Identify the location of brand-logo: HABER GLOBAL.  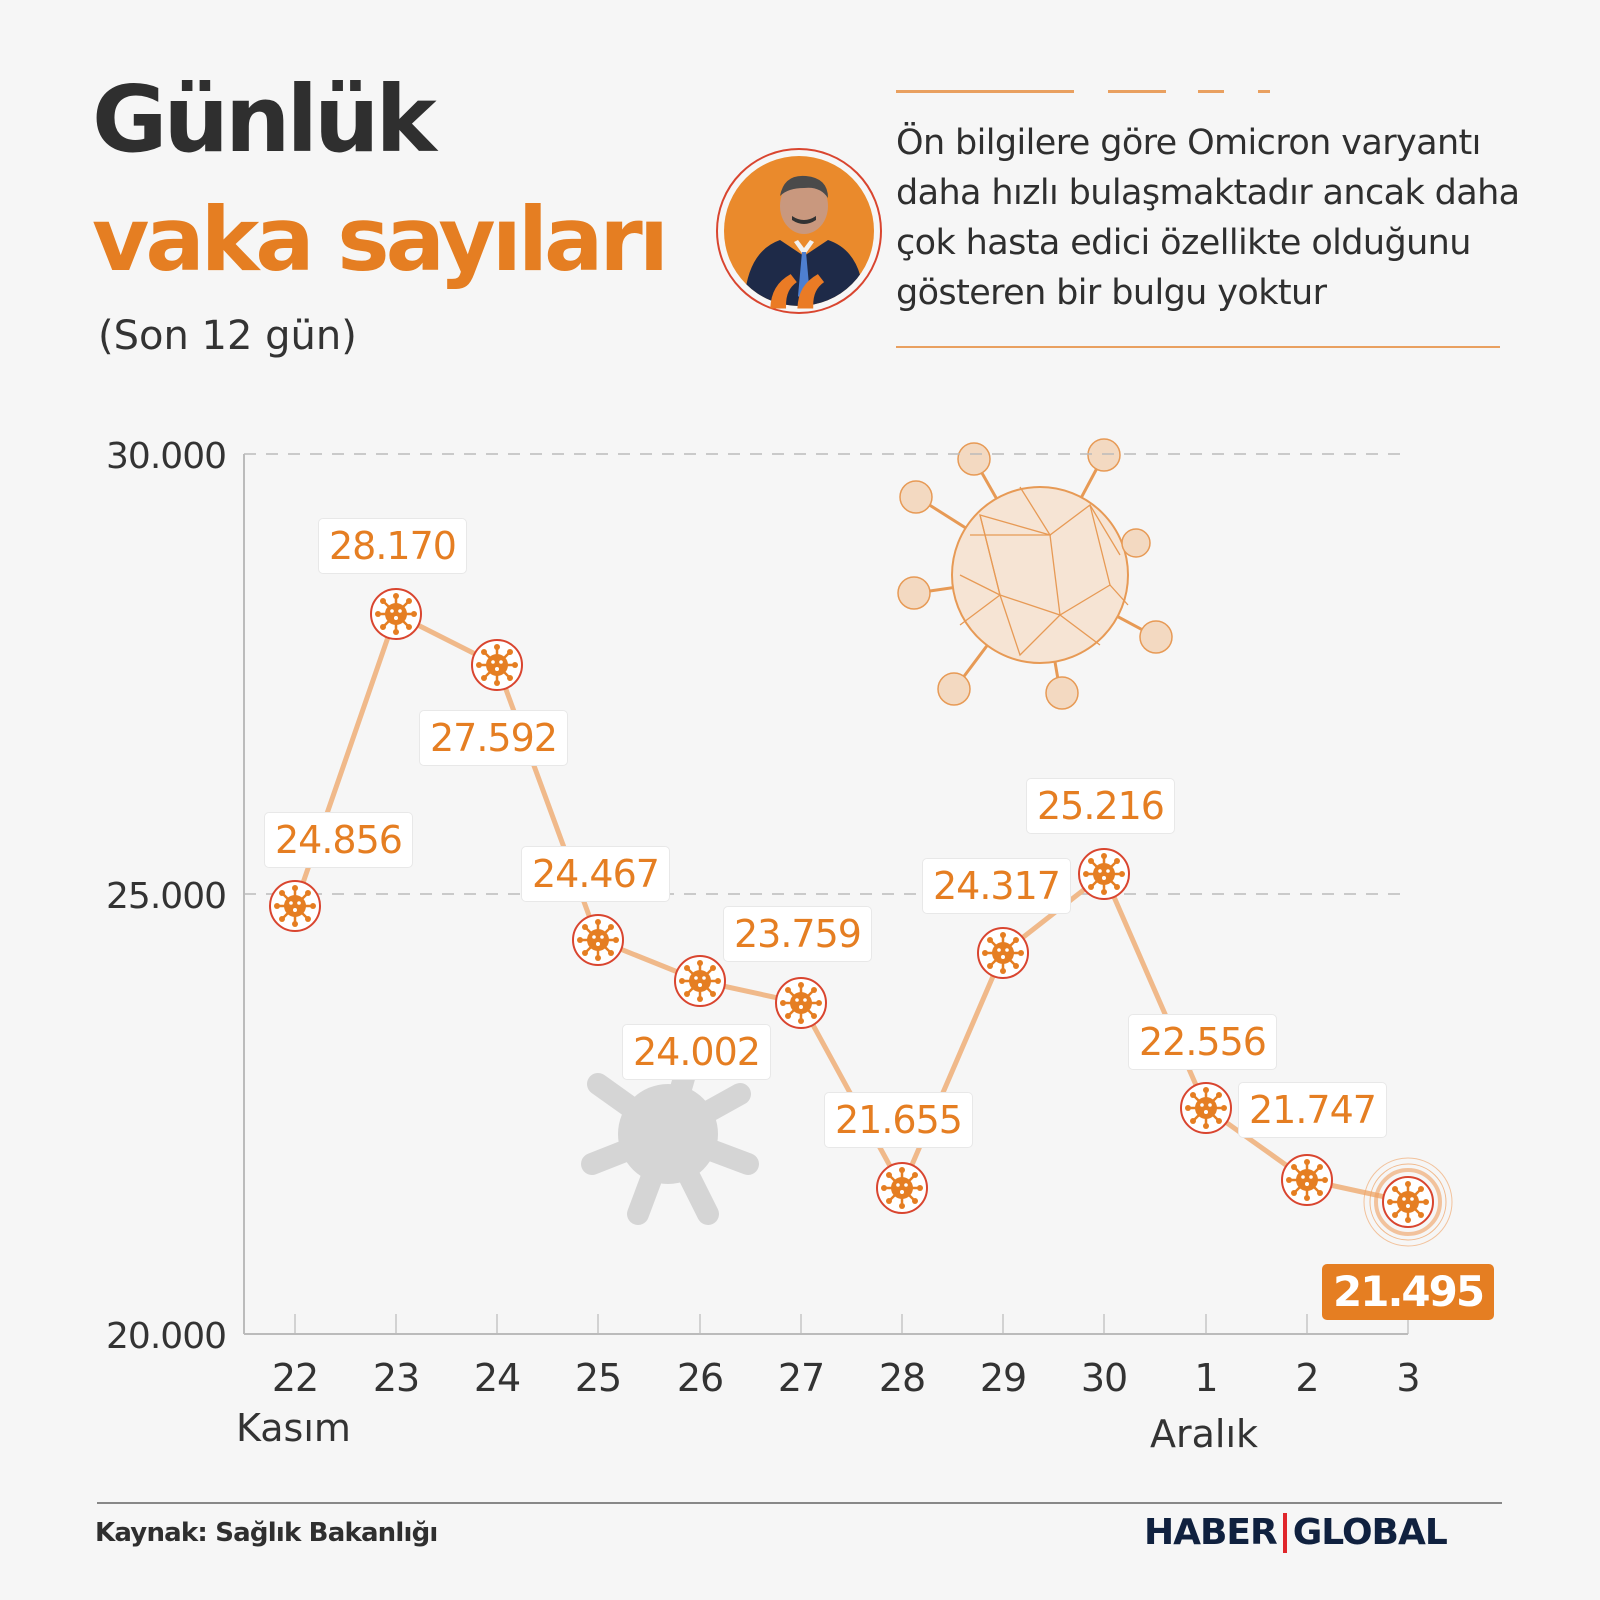
(1296, 1532).